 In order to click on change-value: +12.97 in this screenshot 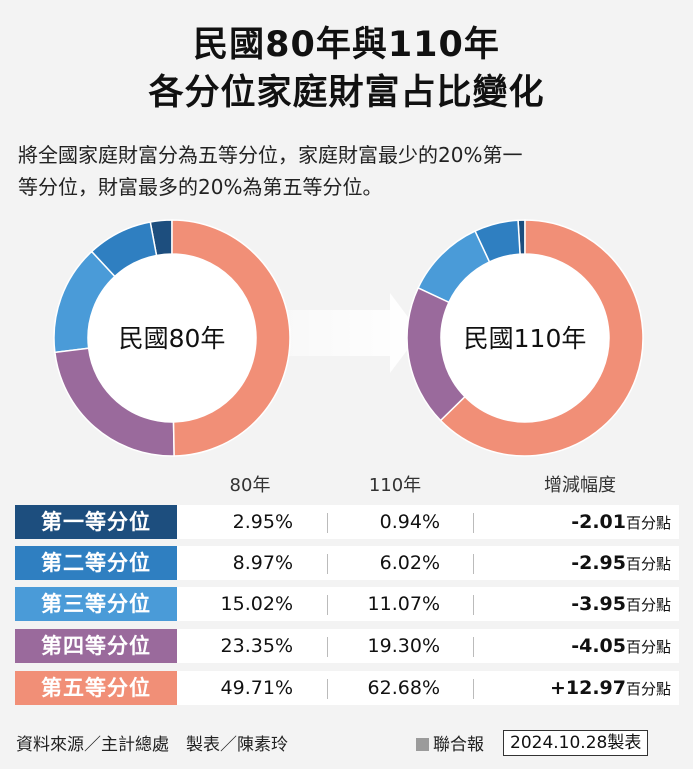, I will do `click(587, 688)`.